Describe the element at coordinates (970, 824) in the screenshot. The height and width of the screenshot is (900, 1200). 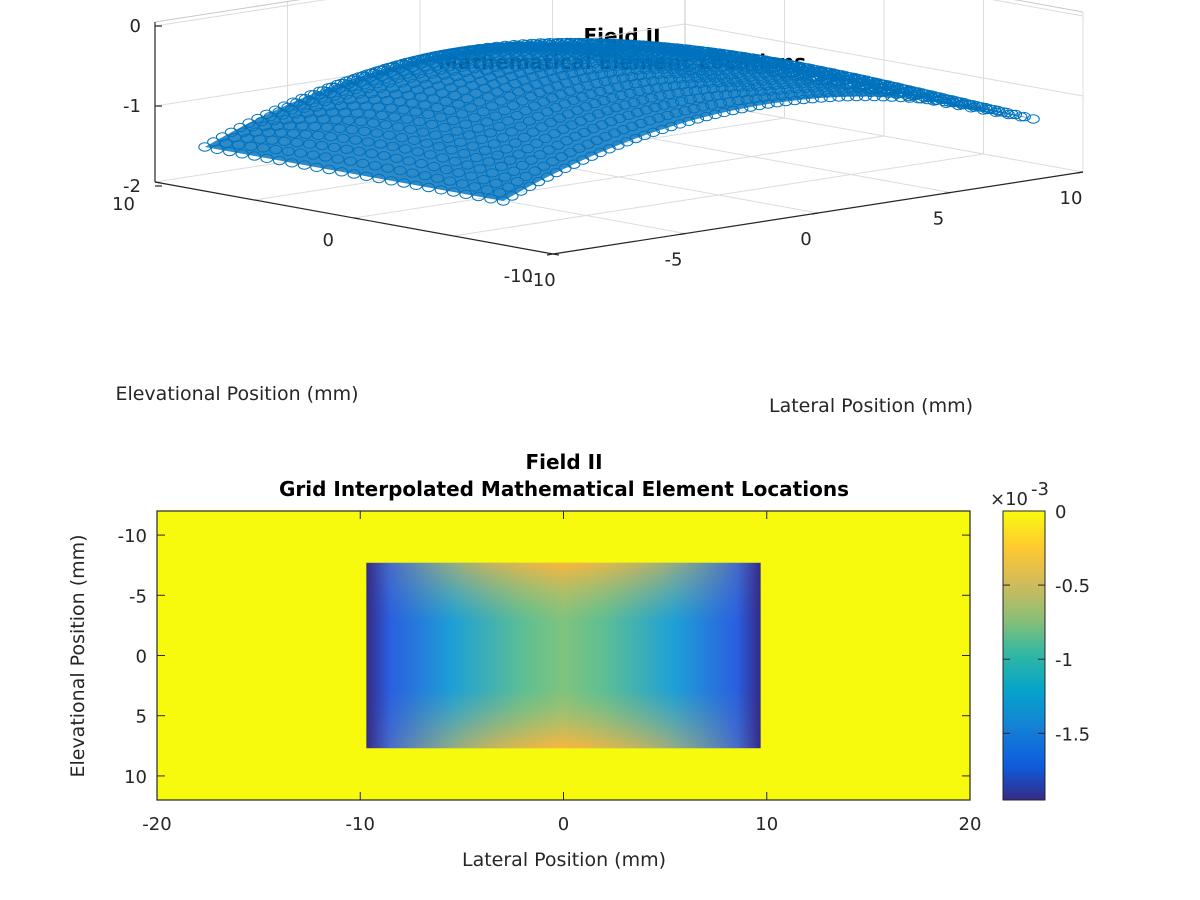
I see `heatmap-x-tick-label: 20` at that location.